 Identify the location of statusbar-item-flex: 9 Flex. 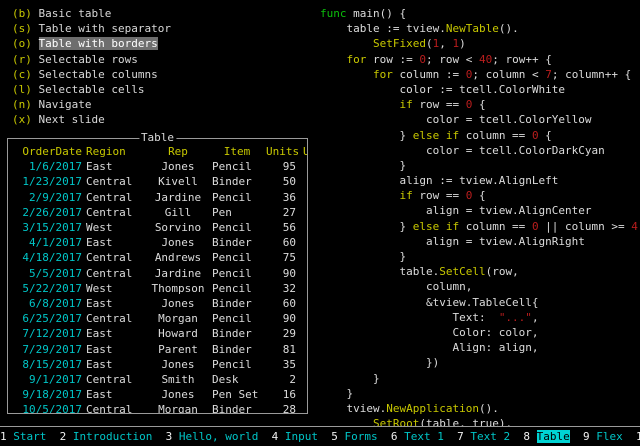
(603, 436).